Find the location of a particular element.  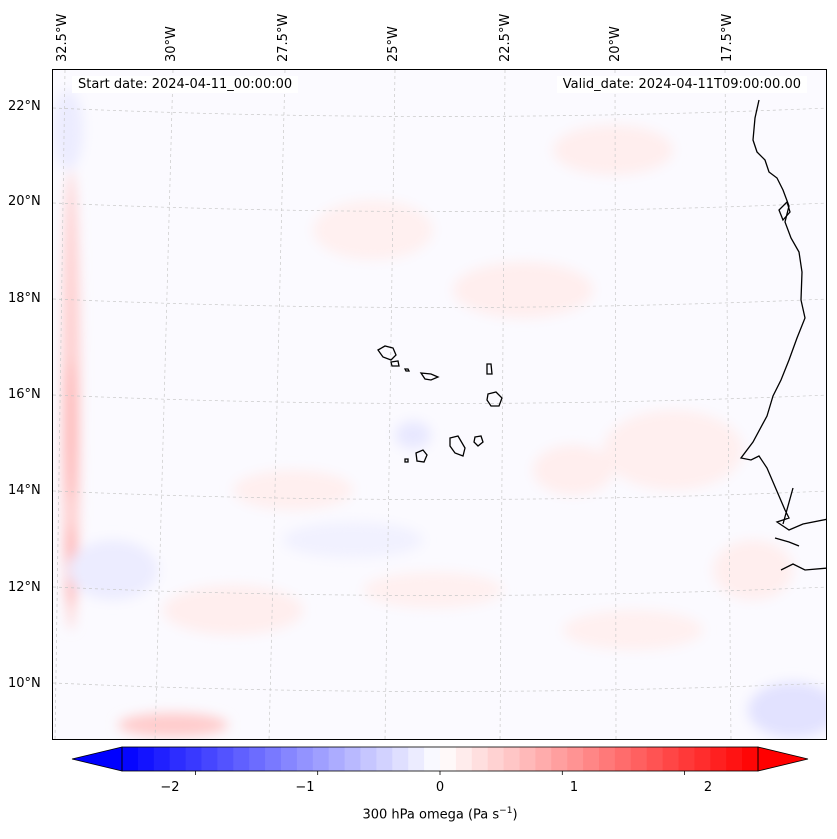

lon-label-27-5w: 27.5°W is located at coordinates (283, 37).